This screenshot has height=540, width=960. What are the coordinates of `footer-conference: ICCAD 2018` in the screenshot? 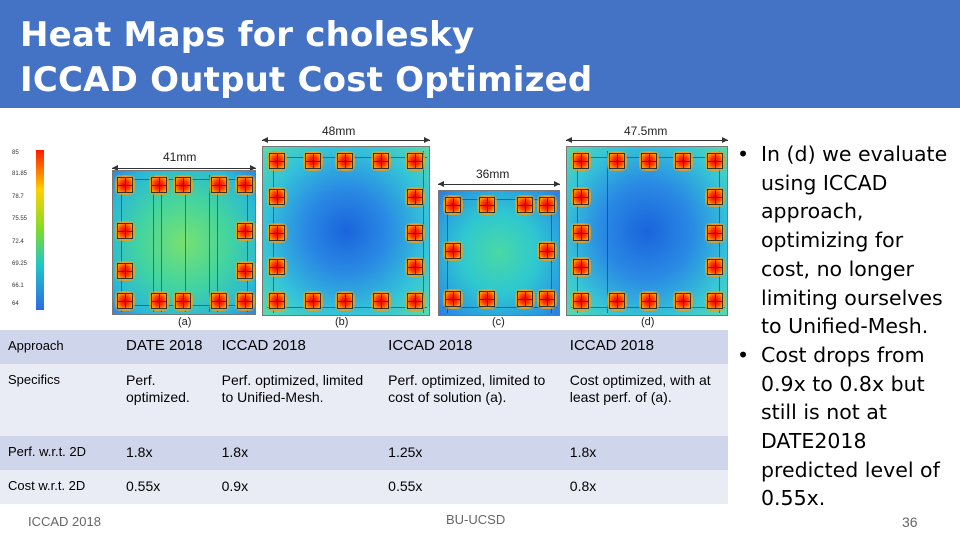 It's located at (64, 521).